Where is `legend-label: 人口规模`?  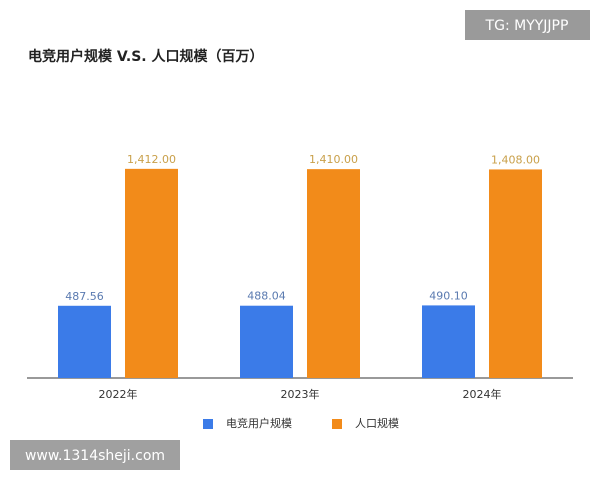 legend-label: 人口规模 is located at coordinates (377, 423).